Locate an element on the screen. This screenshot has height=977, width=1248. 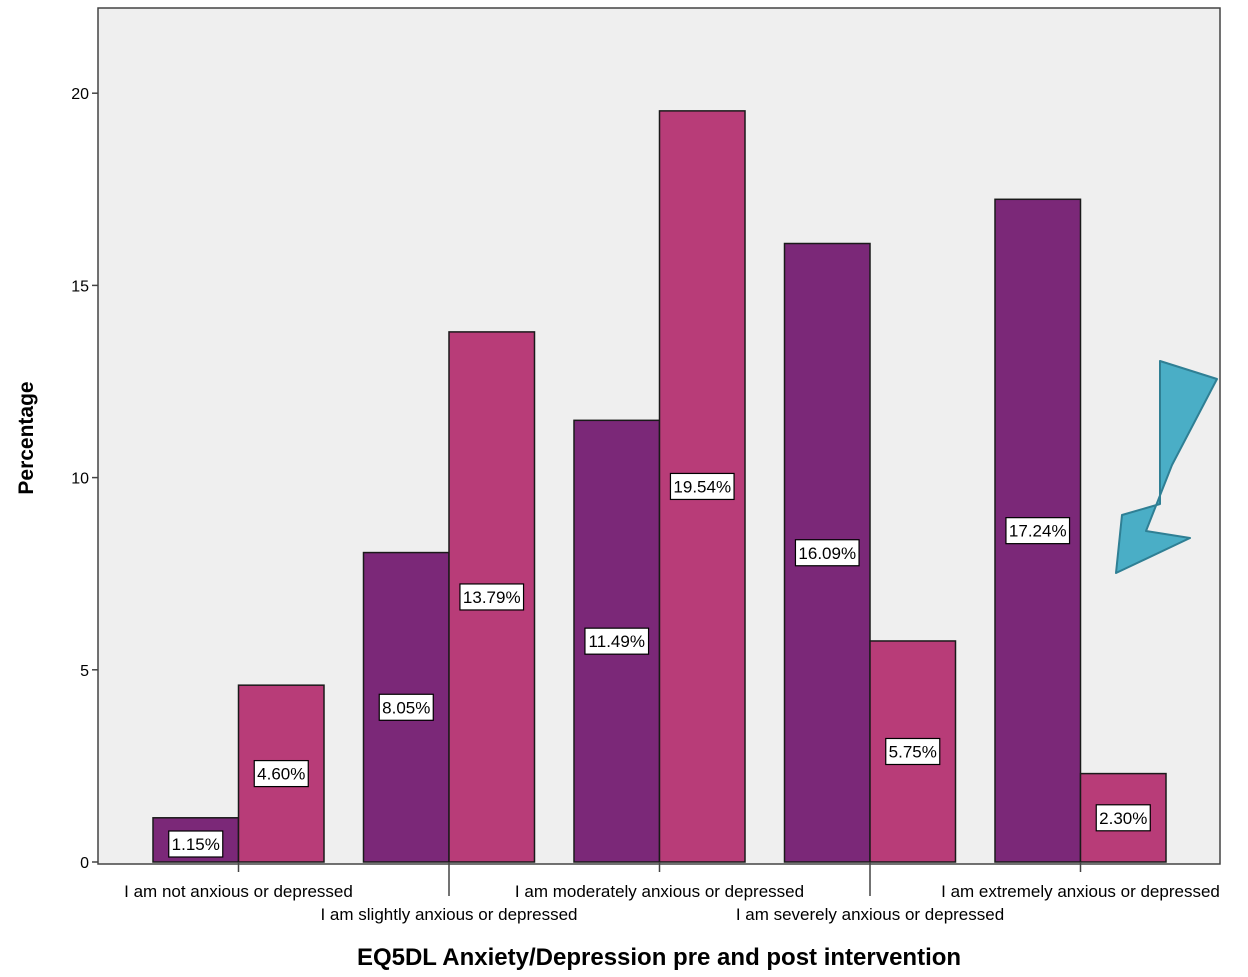
y-axis-title: Percentage is located at coordinates (26, 437).